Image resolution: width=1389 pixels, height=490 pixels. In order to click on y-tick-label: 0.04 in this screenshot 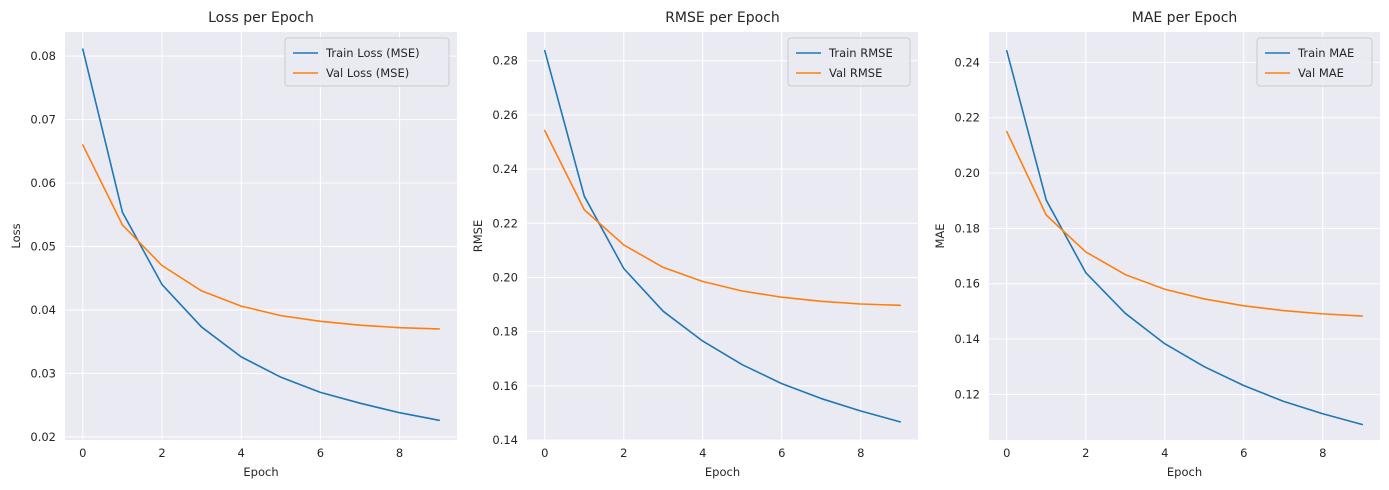, I will do `click(43, 310)`.